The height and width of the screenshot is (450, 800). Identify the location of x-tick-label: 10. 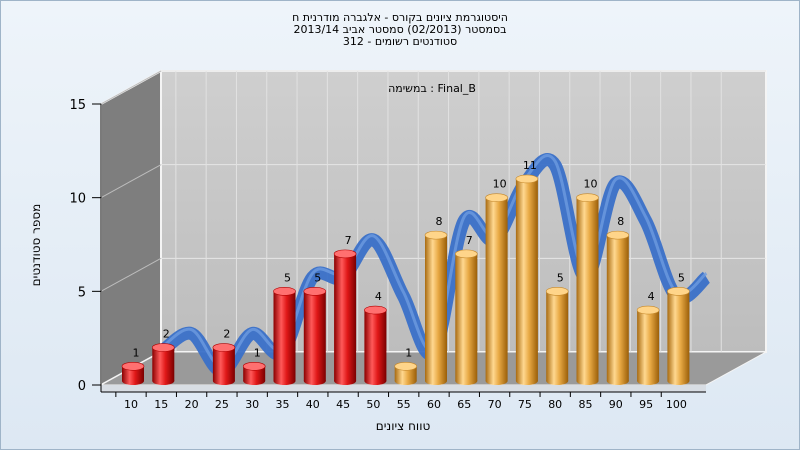
(131, 404).